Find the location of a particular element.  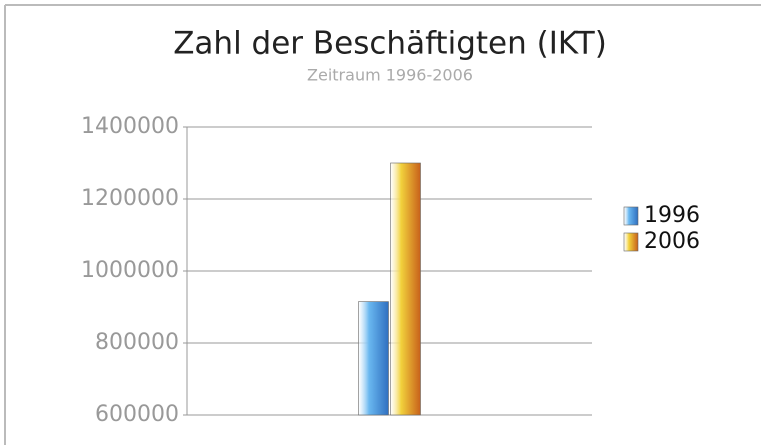

legend-label: 1996 is located at coordinates (672, 215).